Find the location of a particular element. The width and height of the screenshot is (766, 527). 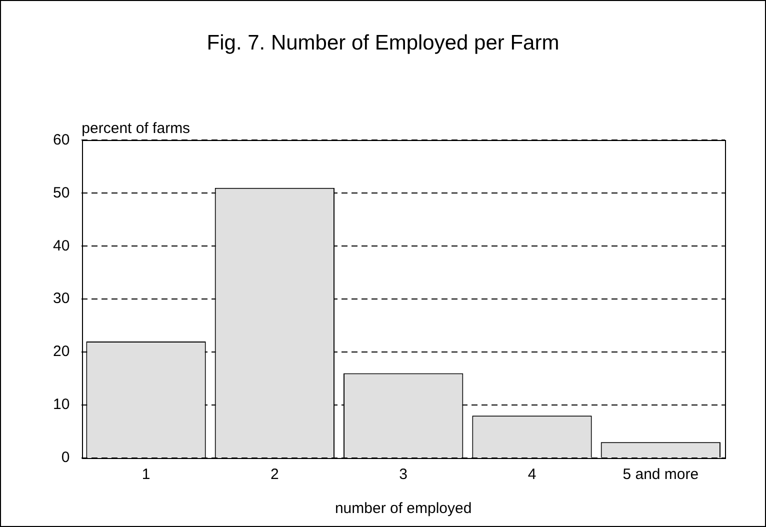

y-tick-label: 50 is located at coordinates (61, 193).